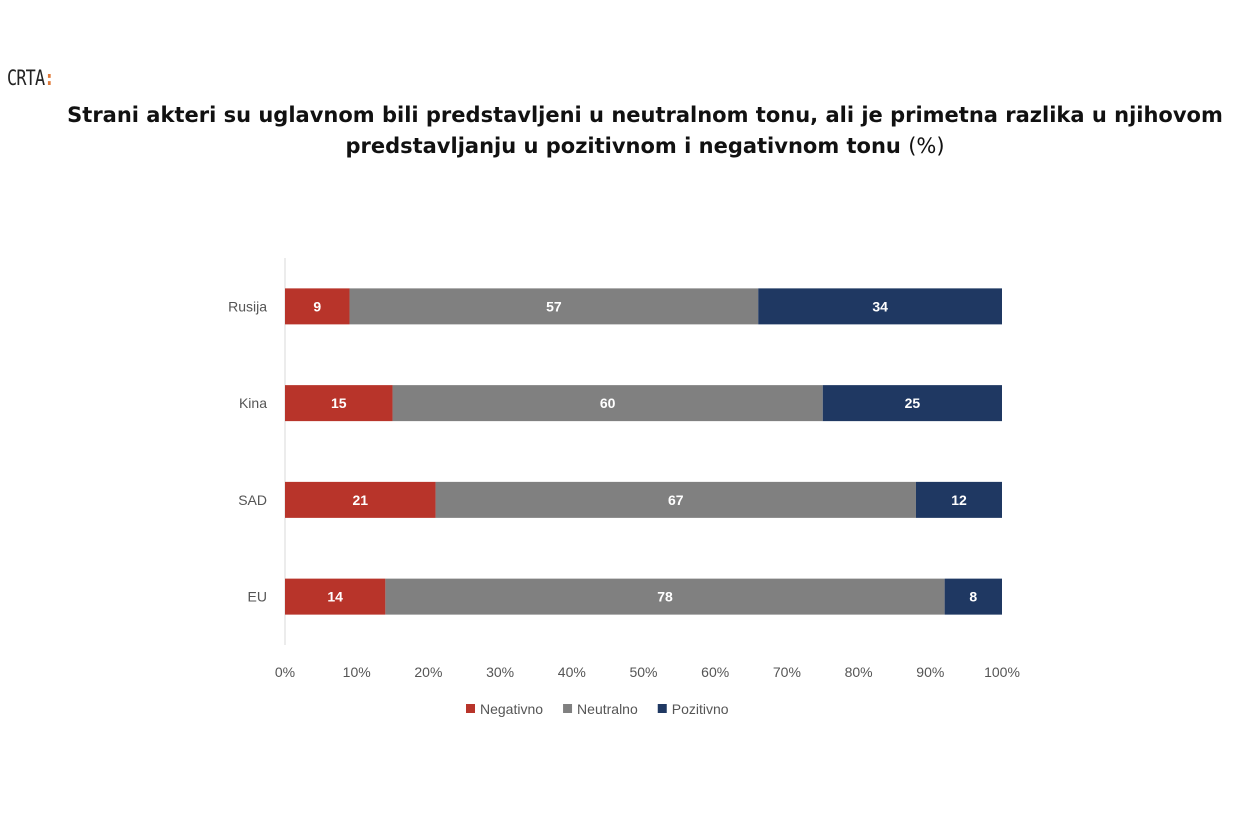 The width and height of the screenshot is (1250, 830). I want to click on data-label: 15, so click(339, 403).